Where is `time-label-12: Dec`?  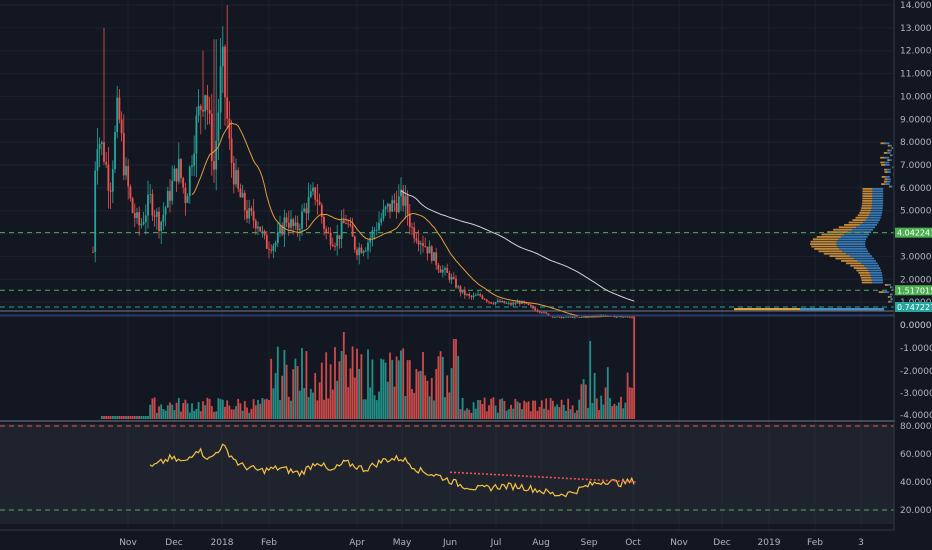
time-label-12: Dec is located at coordinates (721, 543).